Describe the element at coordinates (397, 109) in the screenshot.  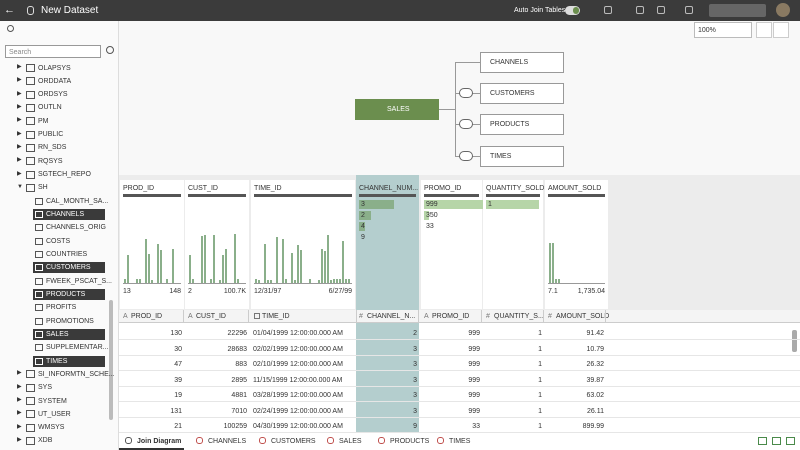
I see `source-node` at that location.